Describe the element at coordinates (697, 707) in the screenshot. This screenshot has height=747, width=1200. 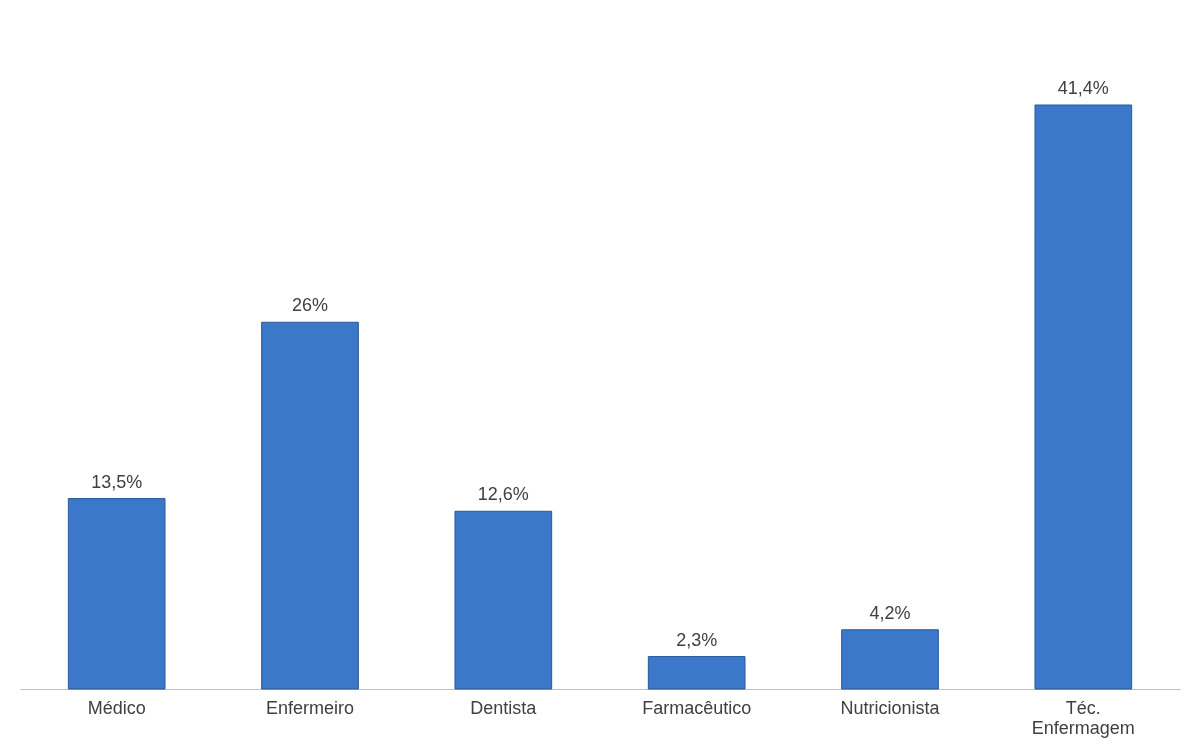
I see `x-tick-label: Farmacêutico` at that location.